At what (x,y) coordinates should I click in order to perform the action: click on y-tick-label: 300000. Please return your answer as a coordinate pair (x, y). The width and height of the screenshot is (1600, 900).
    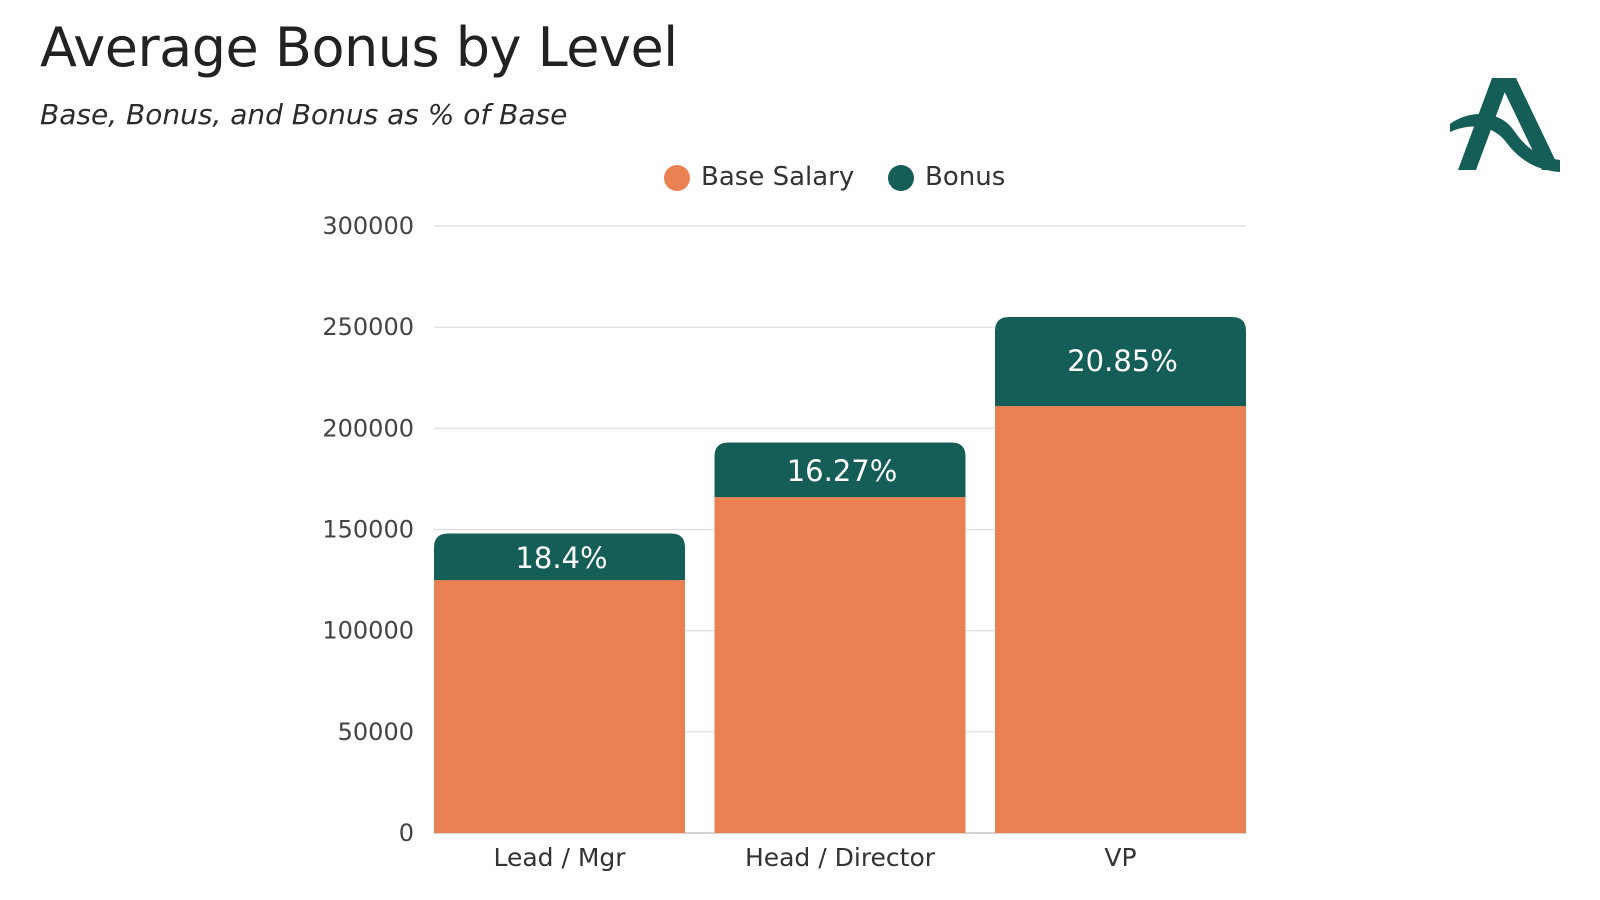
    Looking at the image, I should click on (368, 226).